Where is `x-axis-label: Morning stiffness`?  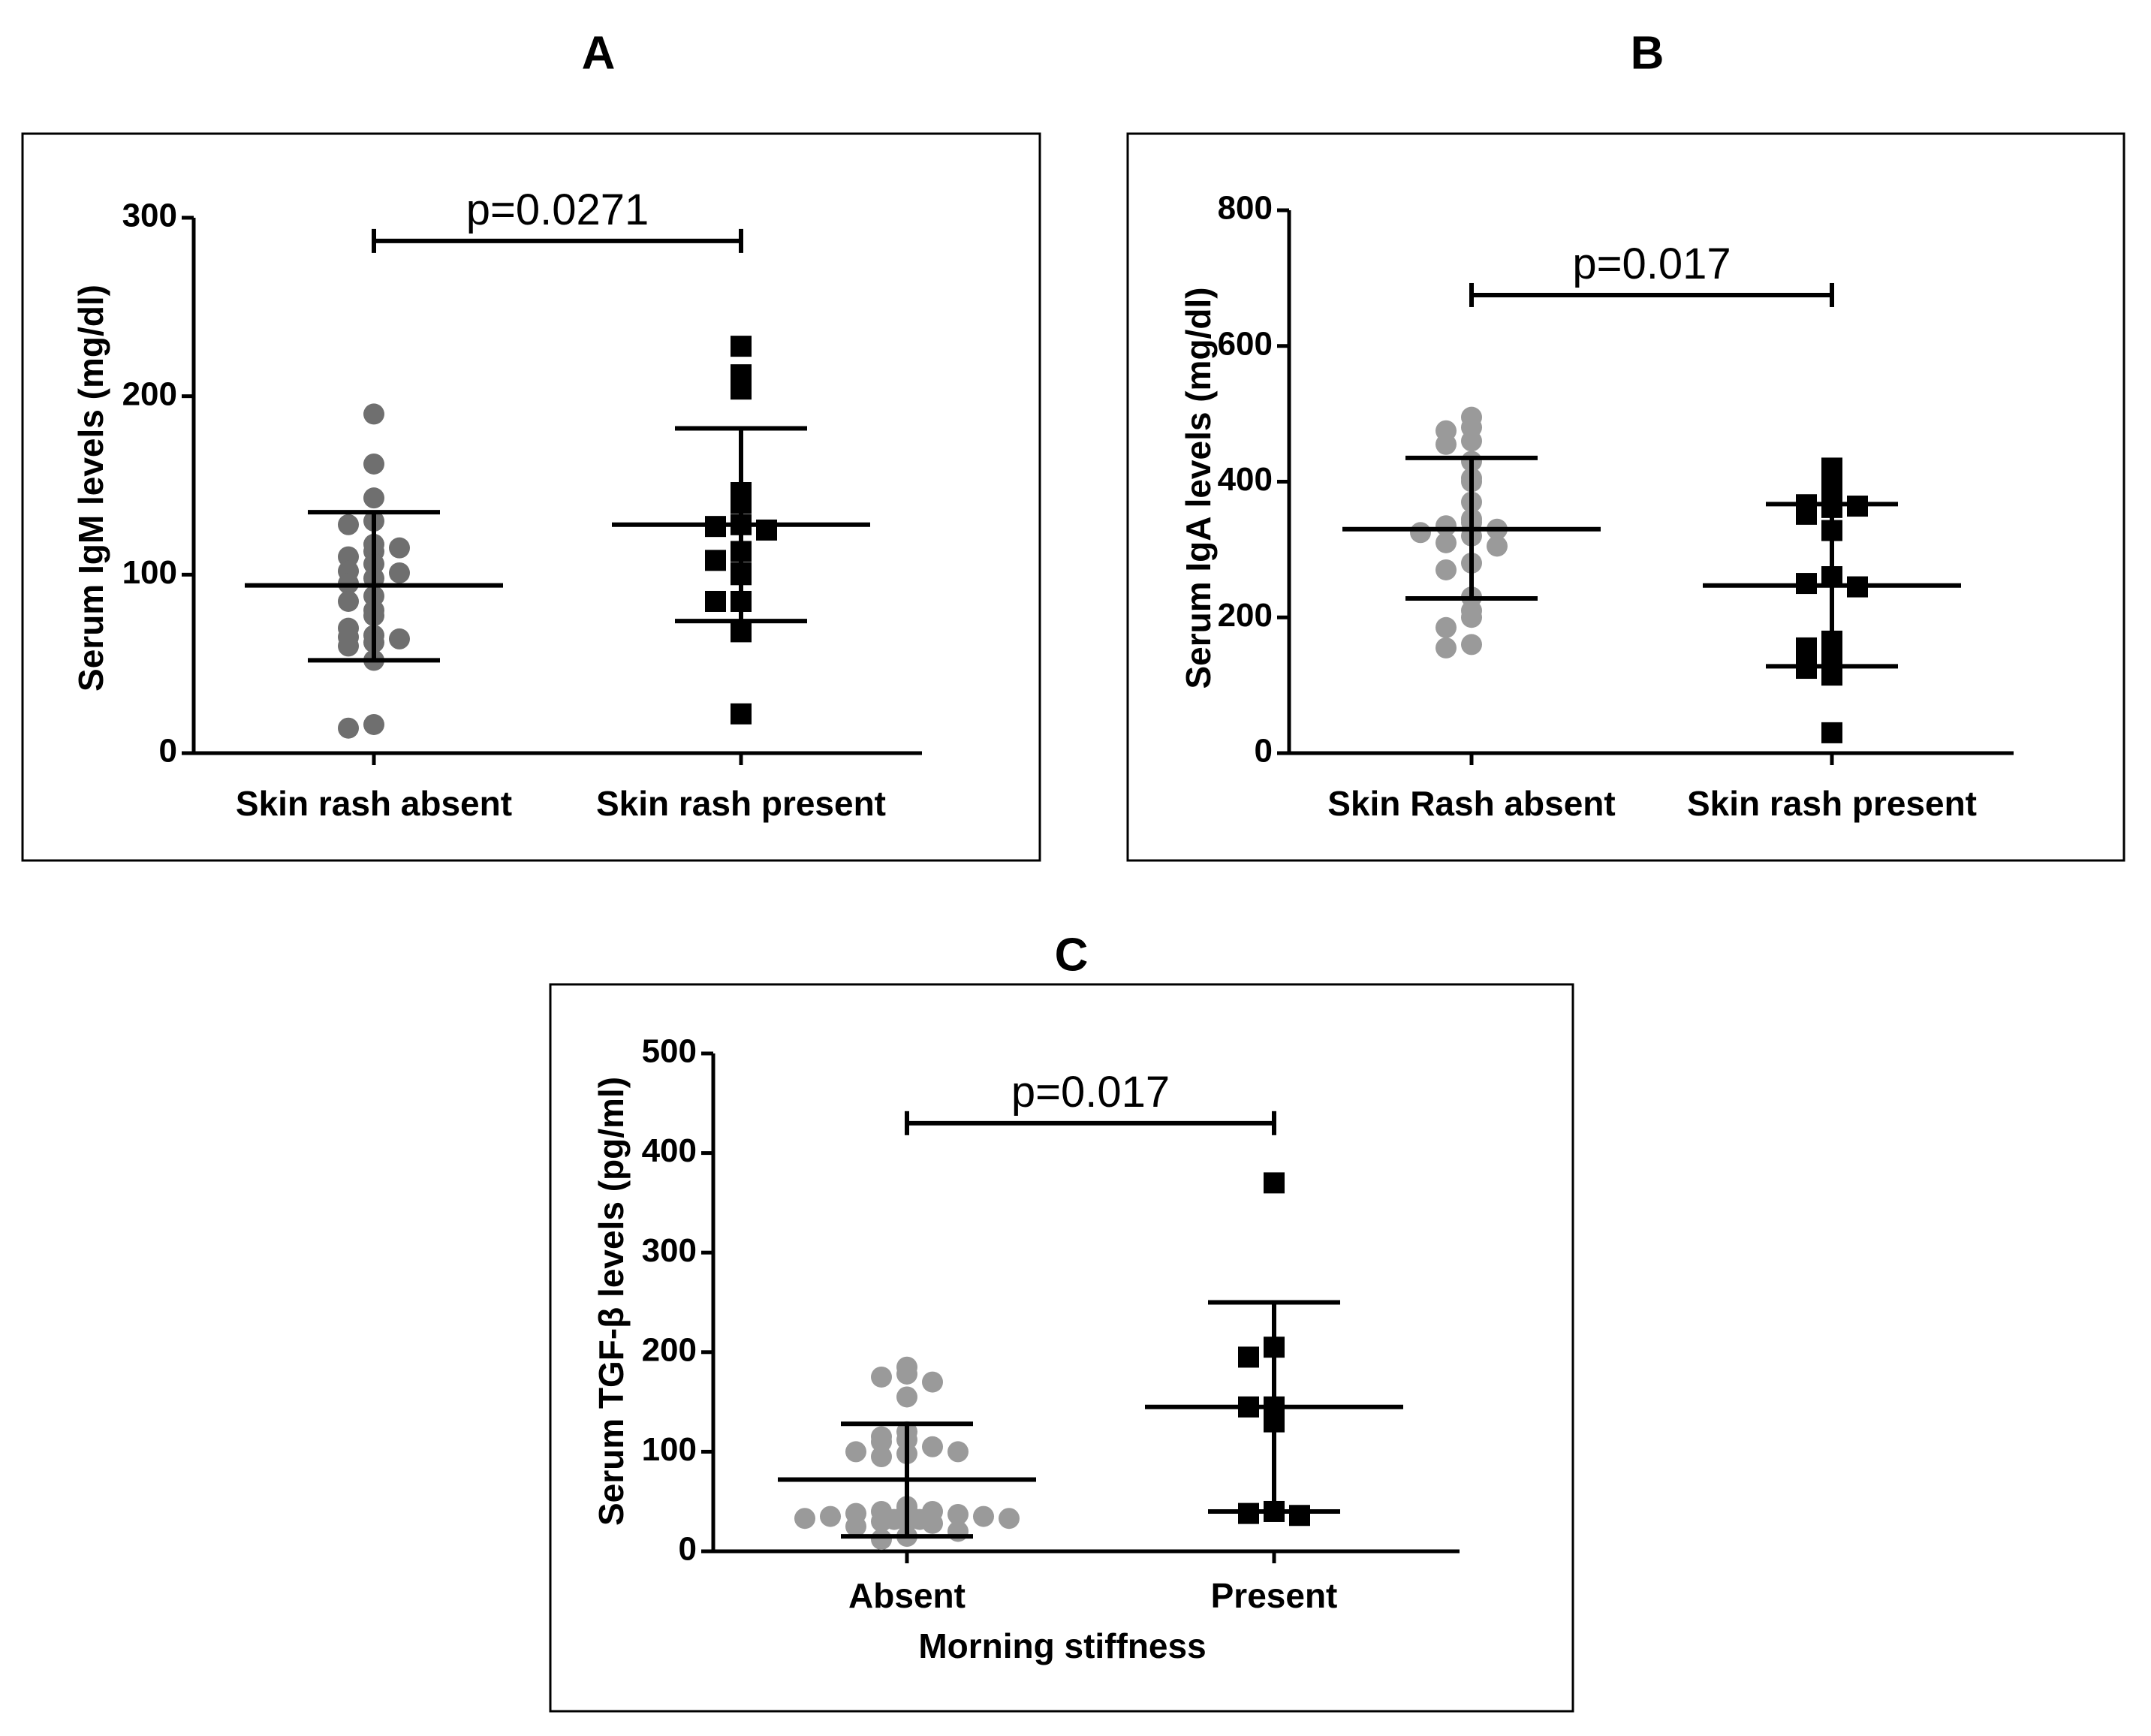 x-axis-label: Morning stiffness is located at coordinates (1062, 1645).